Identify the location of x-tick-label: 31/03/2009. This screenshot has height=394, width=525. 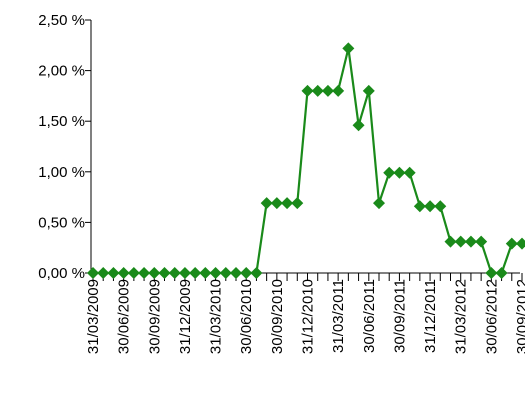
(93, 316).